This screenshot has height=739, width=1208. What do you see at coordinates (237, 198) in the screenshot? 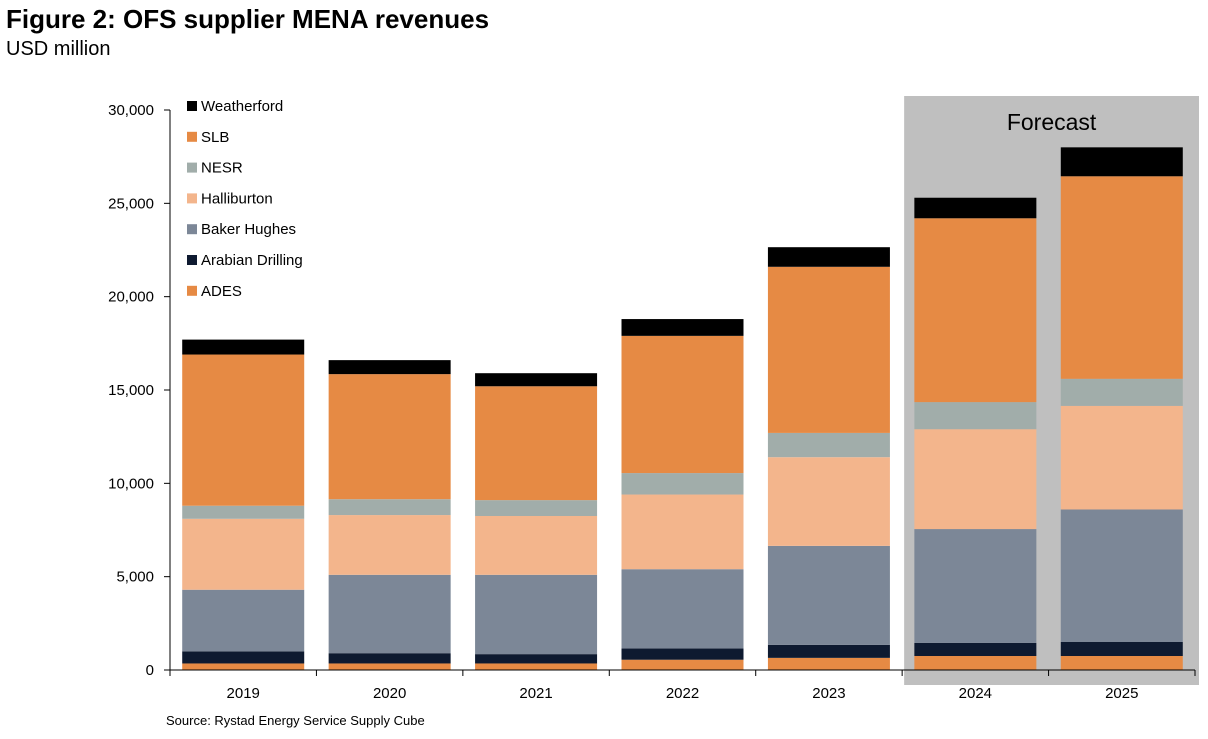
I see `legend-label: Halliburton` at bounding box center [237, 198].